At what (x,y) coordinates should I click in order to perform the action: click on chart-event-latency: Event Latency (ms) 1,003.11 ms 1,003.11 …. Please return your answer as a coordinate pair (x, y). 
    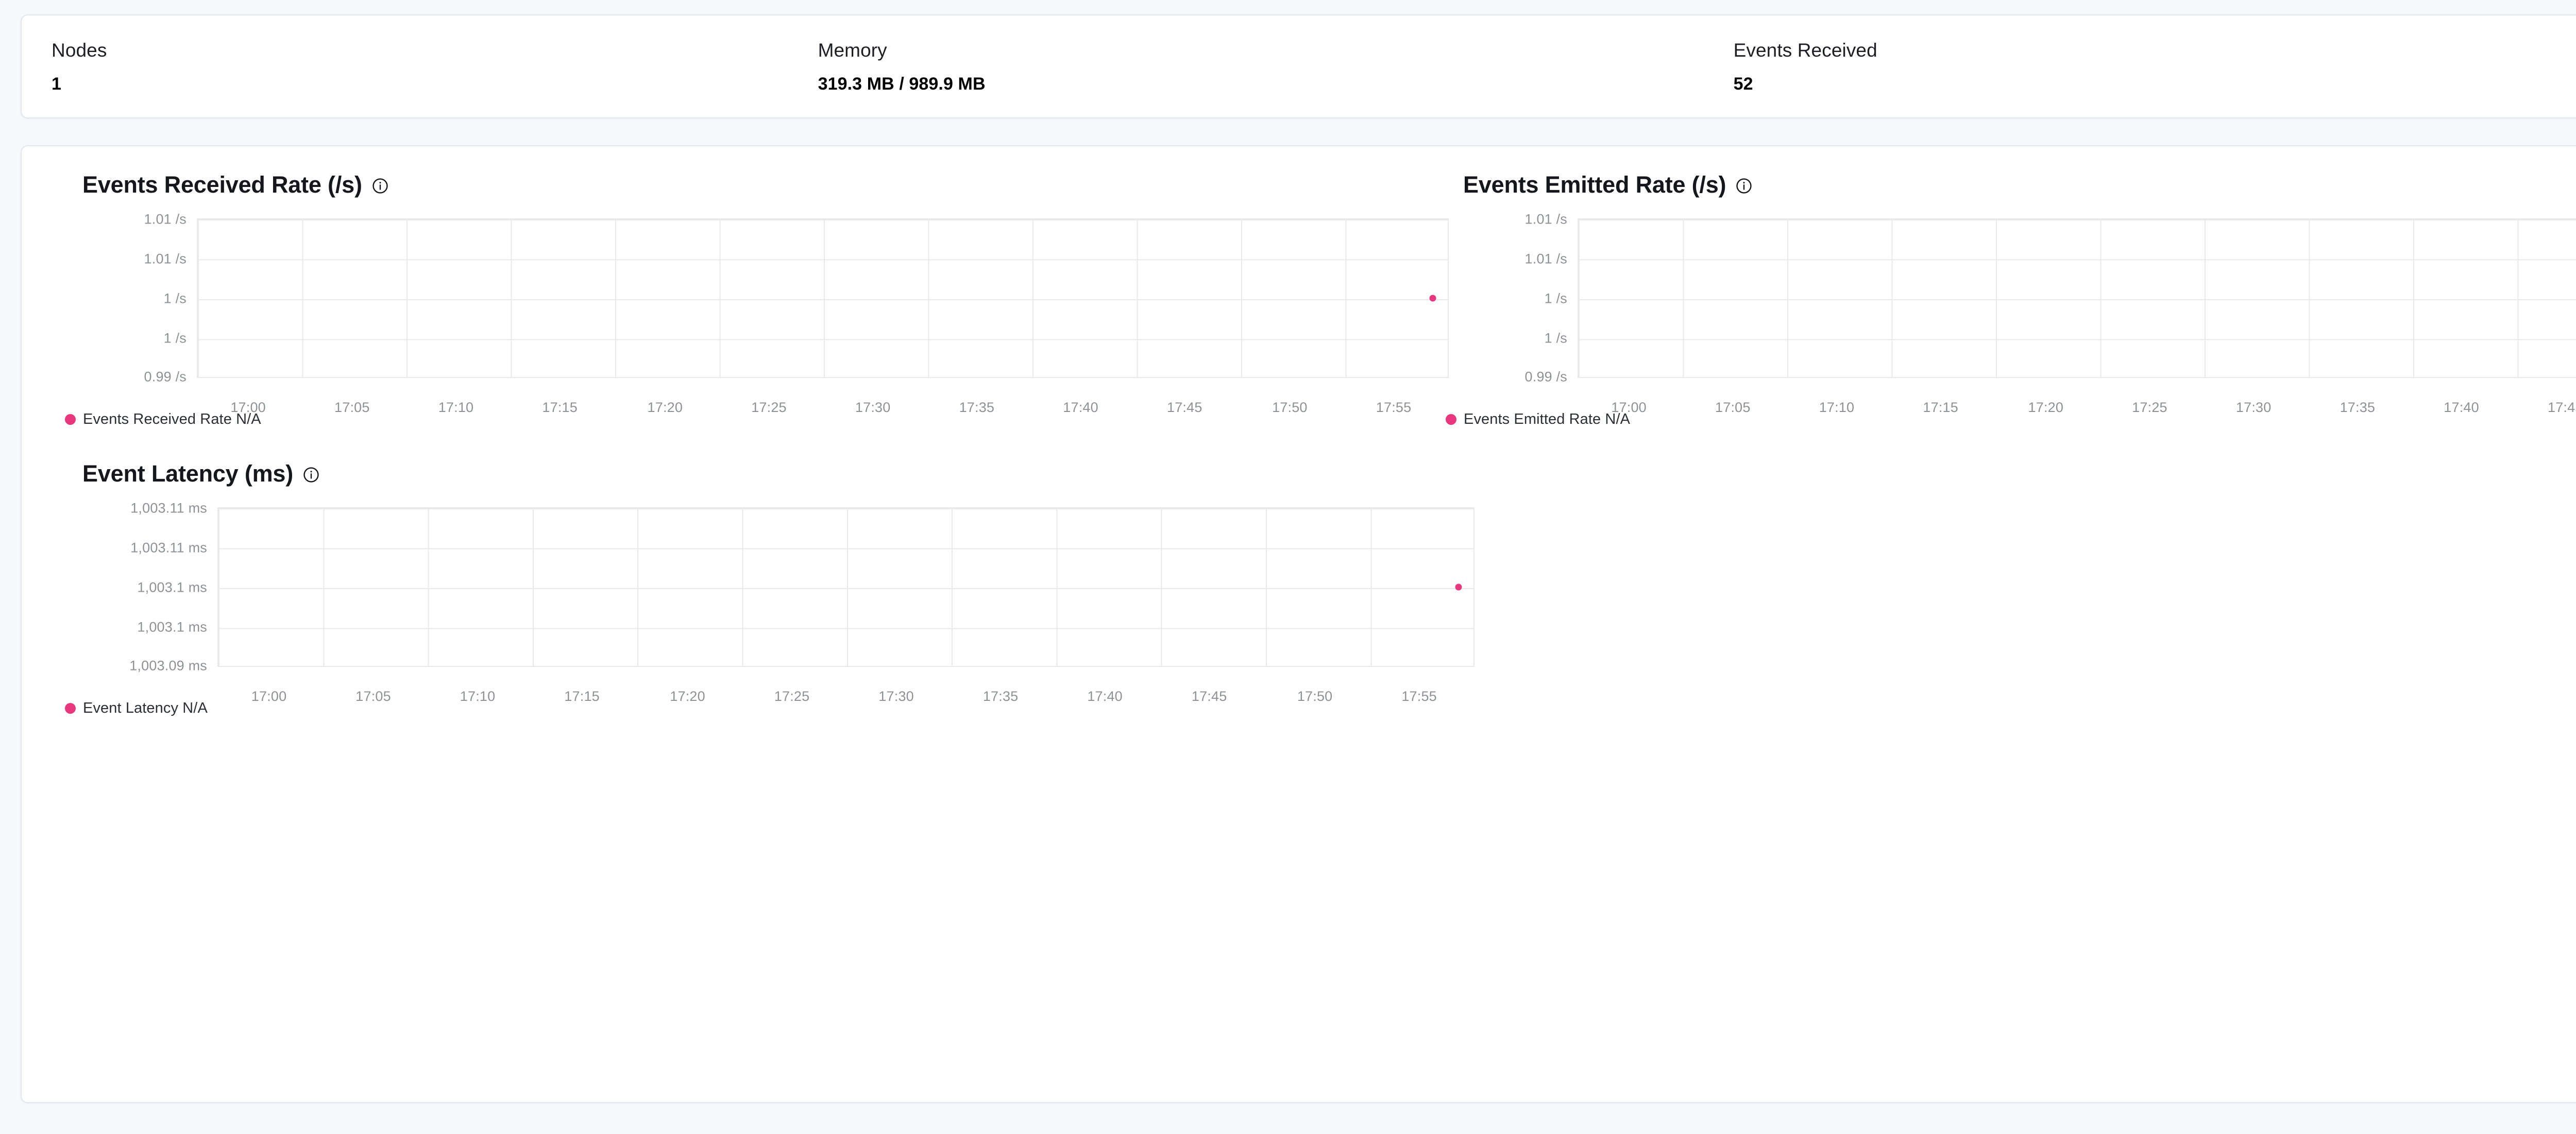
    Looking at the image, I should click on (761, 588).